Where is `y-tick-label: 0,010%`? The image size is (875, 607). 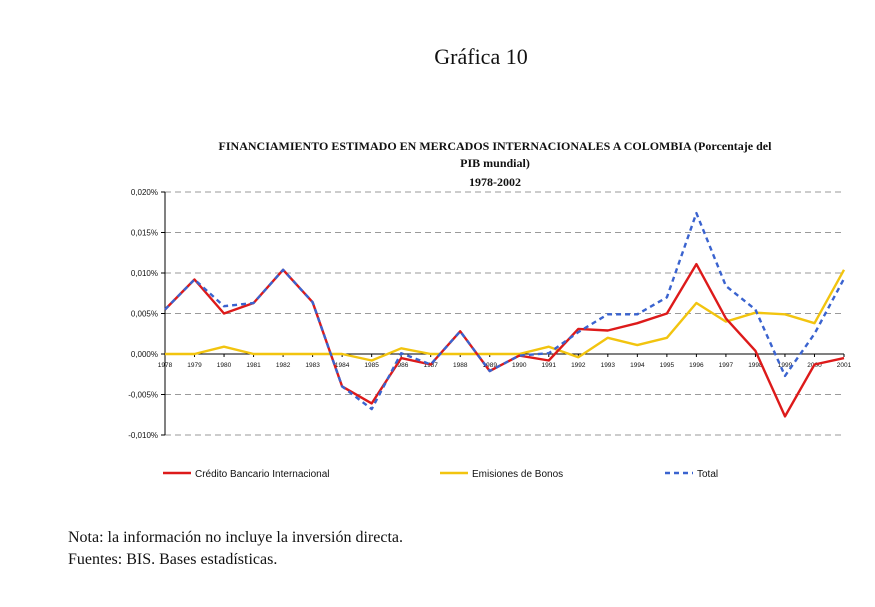 y-tick-label: 0,010% is located at coordinates (144, 273).